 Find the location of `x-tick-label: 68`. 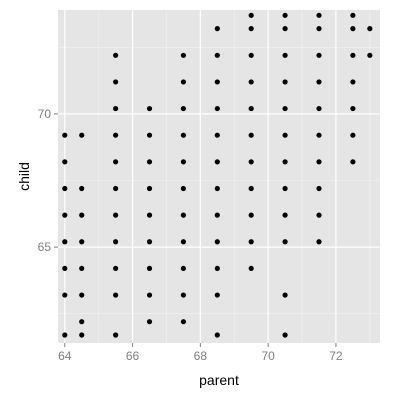

x-tick-label: 68 is located at coordinates (201, 356).